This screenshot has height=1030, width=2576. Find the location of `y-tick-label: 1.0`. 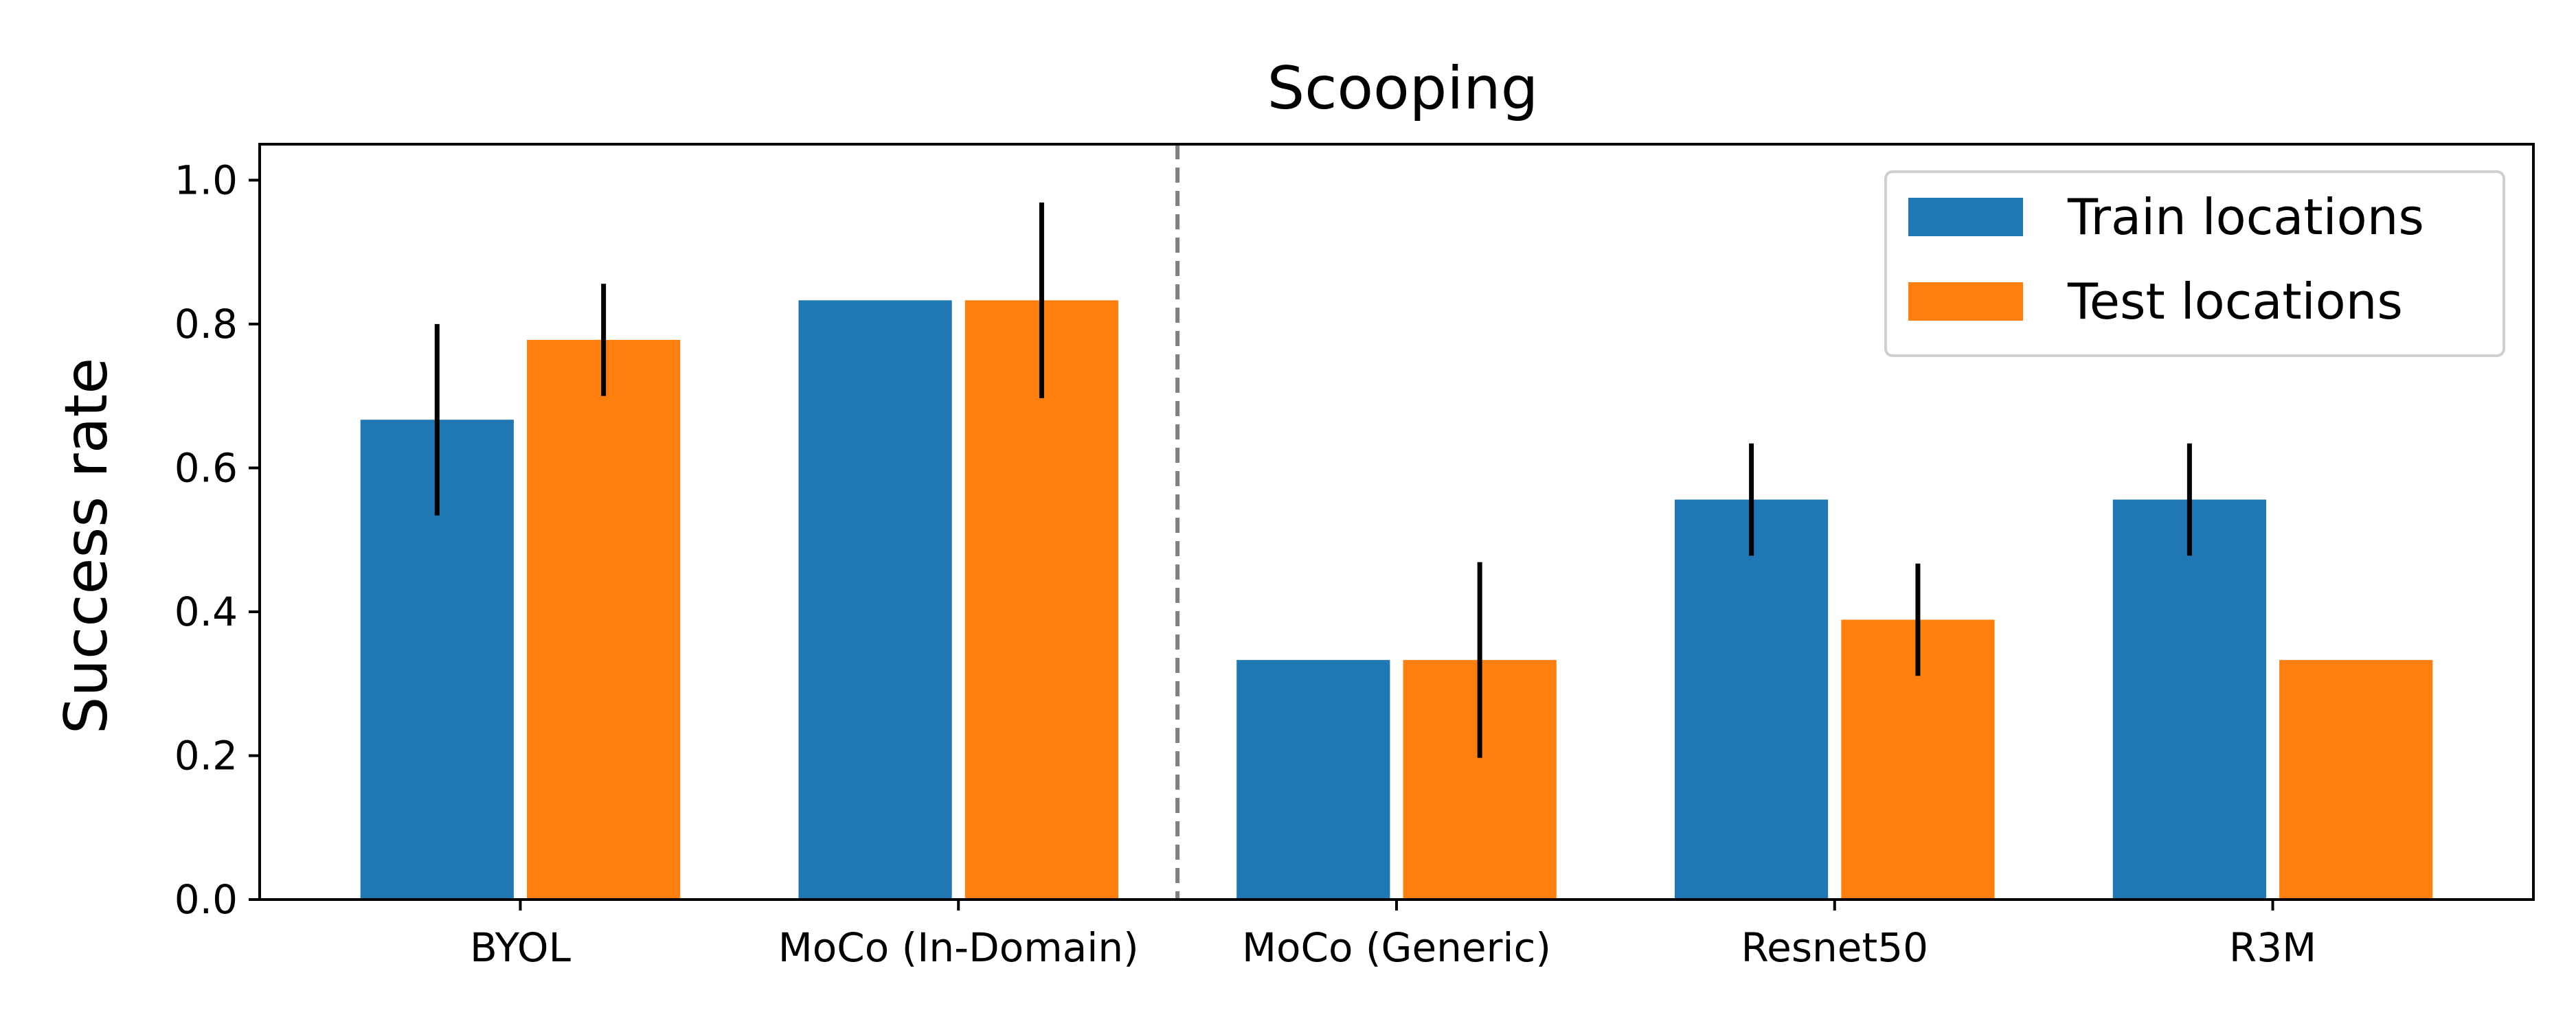

y-tick-label: 1.0 is located at coordinates (206, 180).